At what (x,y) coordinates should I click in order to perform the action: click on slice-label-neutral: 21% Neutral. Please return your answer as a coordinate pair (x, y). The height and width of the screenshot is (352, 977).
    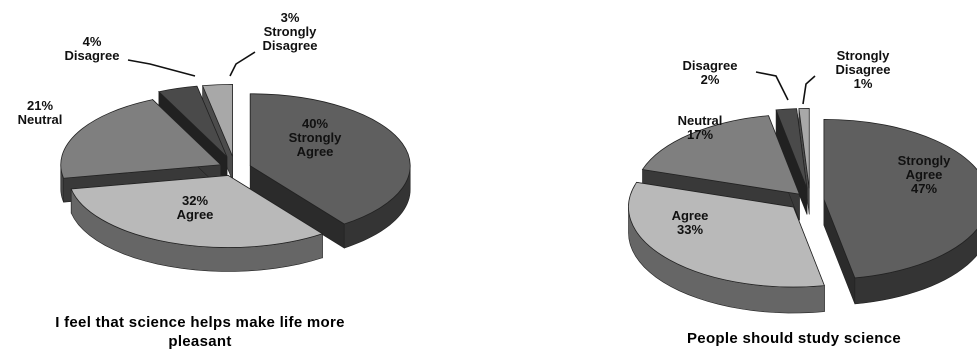
    Looking at the image, I should click on (40, 112).